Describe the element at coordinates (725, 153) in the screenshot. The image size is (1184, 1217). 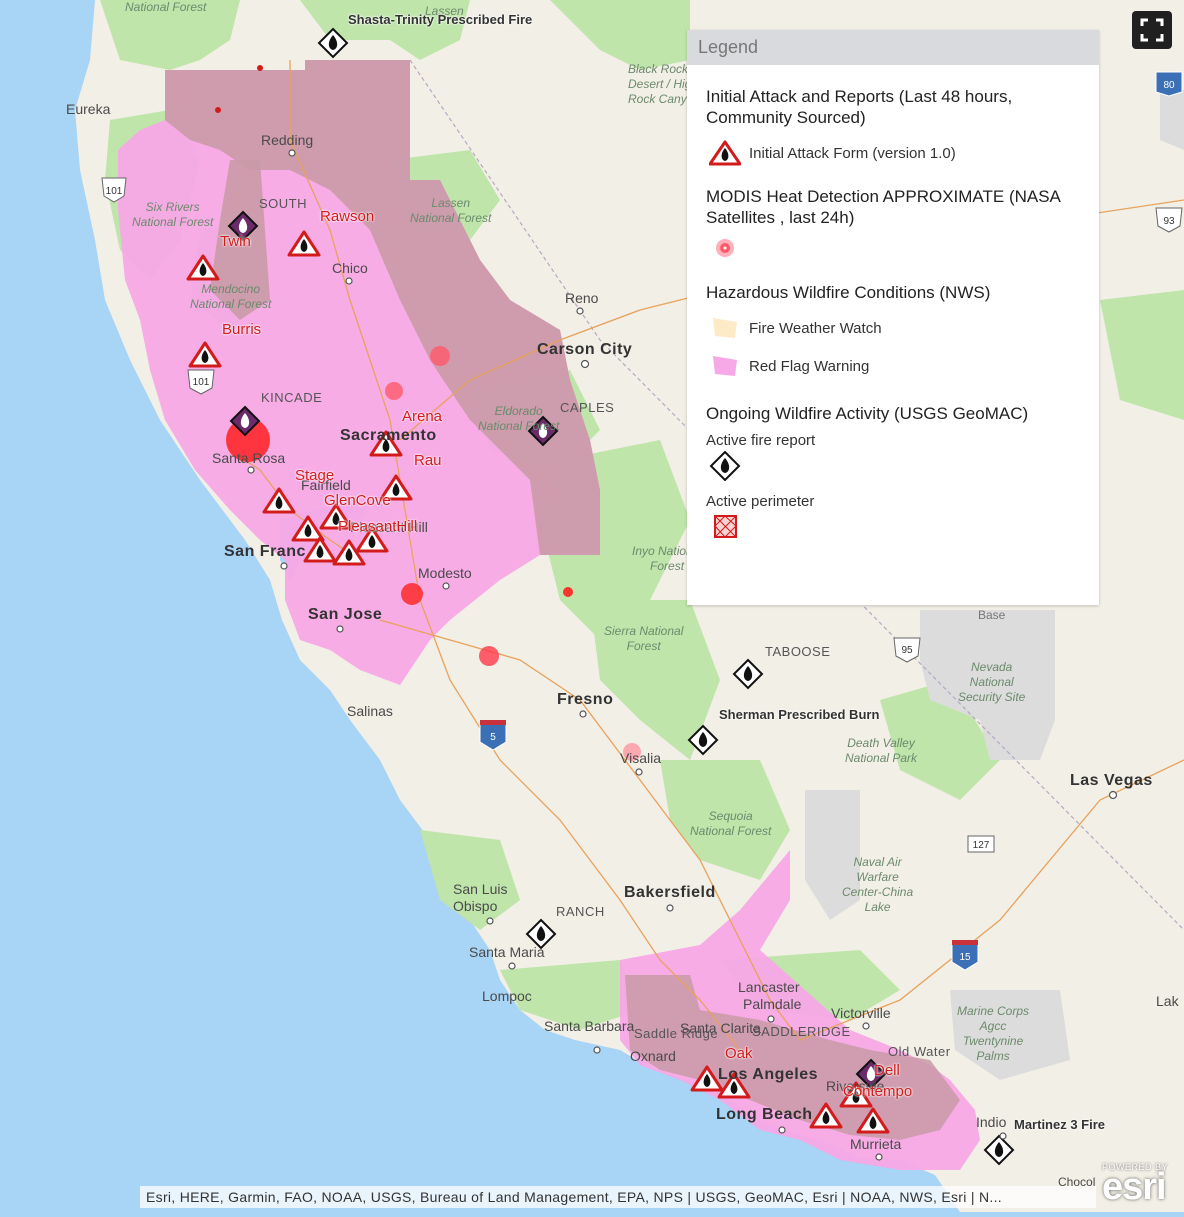
I see `initial-attack-triangle-icon` at that location.